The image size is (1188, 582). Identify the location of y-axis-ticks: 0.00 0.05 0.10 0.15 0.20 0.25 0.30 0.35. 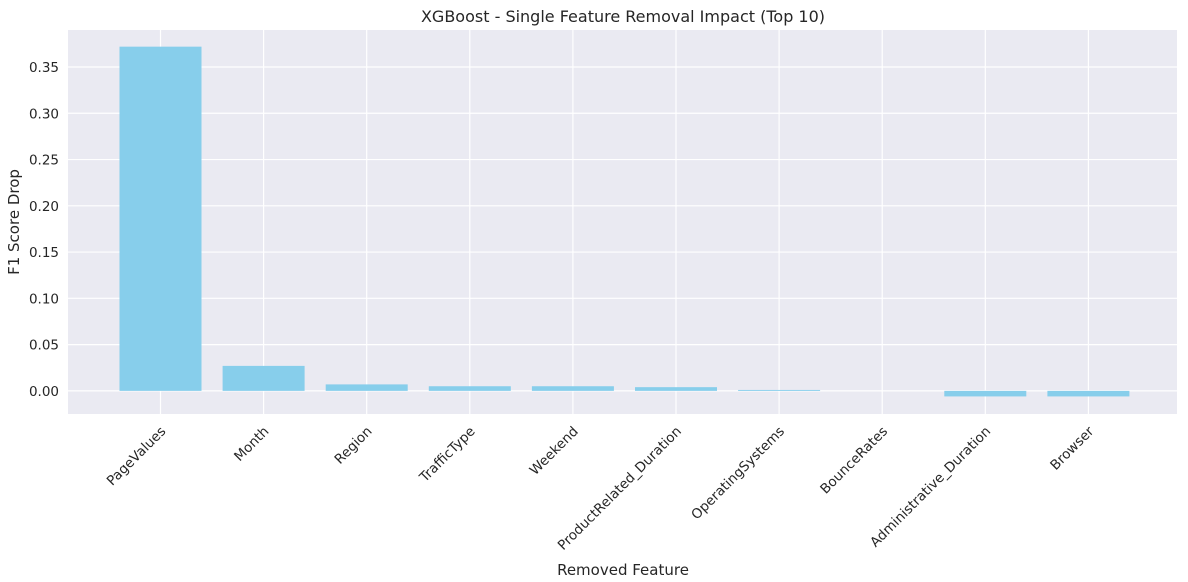
(44, 230).